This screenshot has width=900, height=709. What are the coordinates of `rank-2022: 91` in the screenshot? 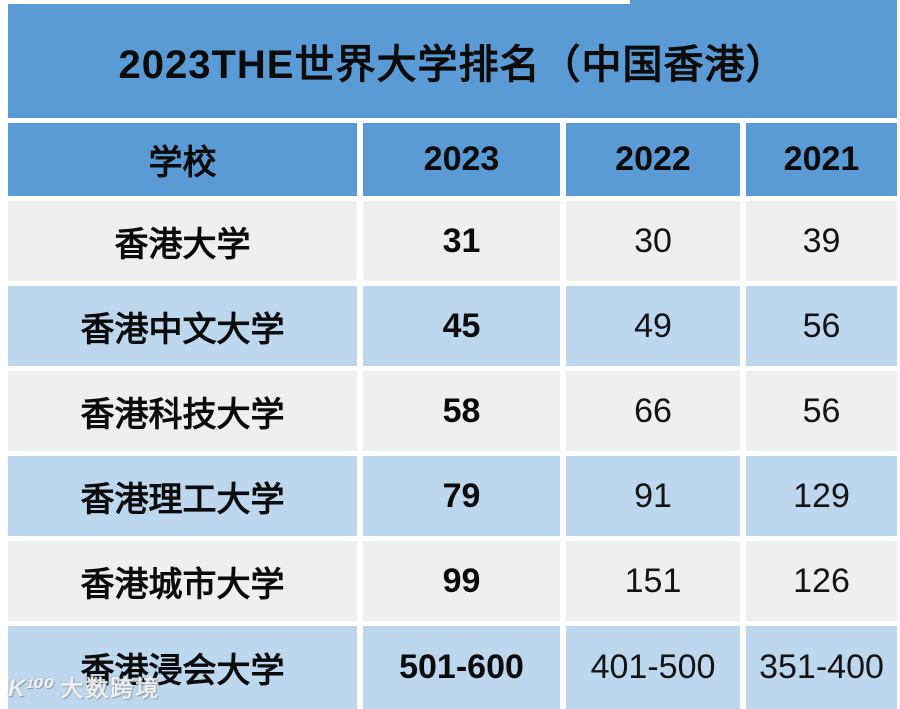 It's located at (653, 496).